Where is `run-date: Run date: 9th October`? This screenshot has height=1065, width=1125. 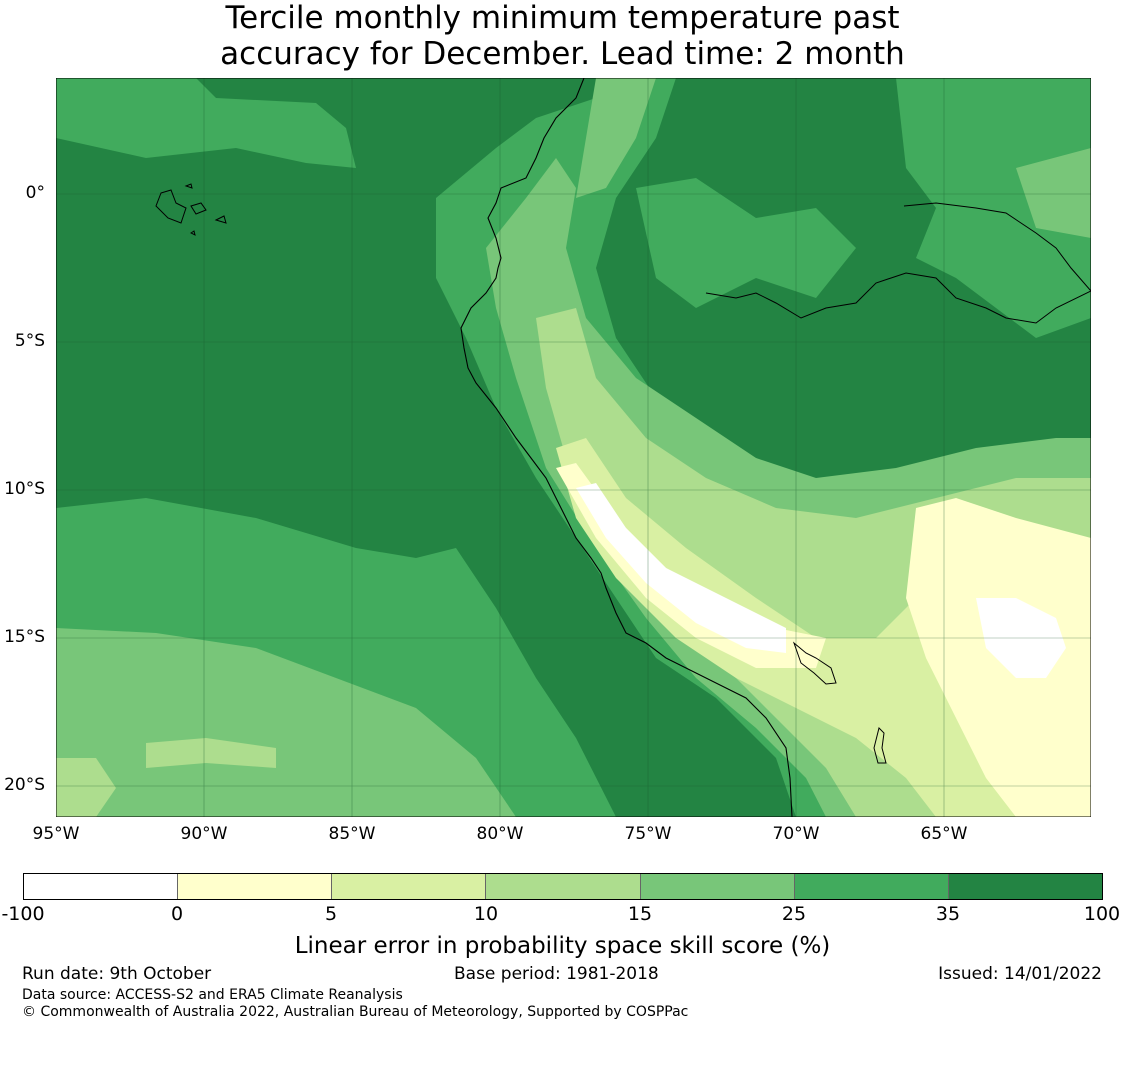
run-date: Run date: 9th October is located at coordinates (117, 974).